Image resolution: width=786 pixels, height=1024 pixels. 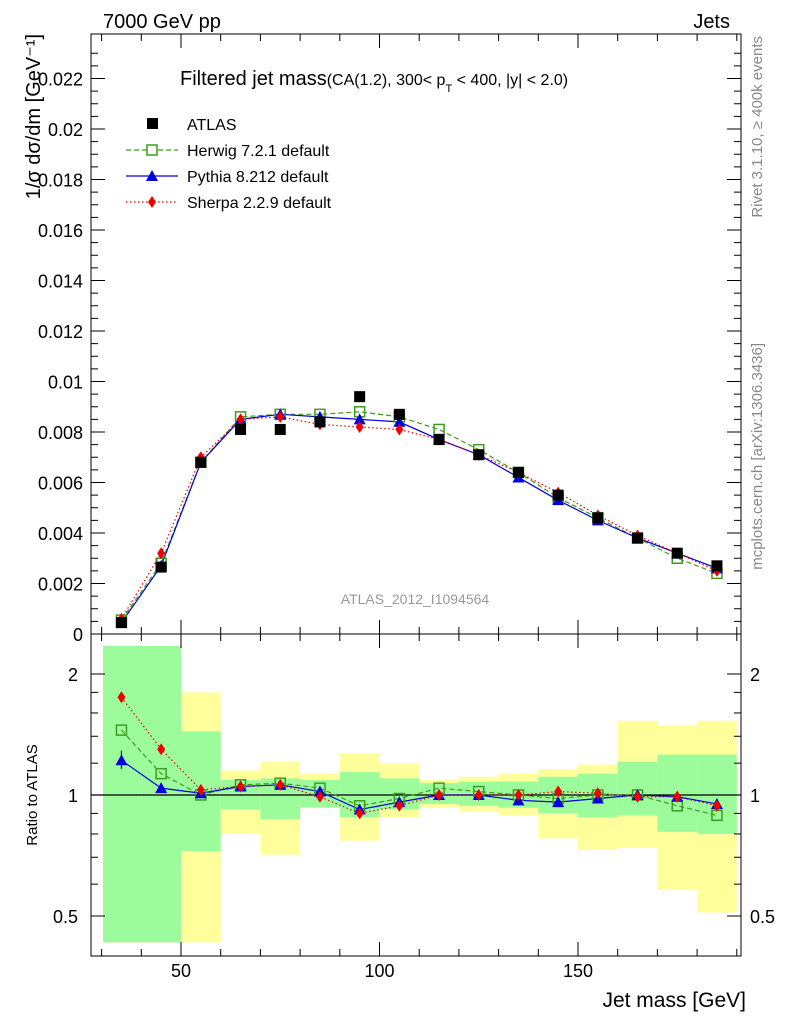 What do you see at coordinates (152, 202) in the screenshot?
I see `legend-sherpa-marker` at bounding box center [152, 202].